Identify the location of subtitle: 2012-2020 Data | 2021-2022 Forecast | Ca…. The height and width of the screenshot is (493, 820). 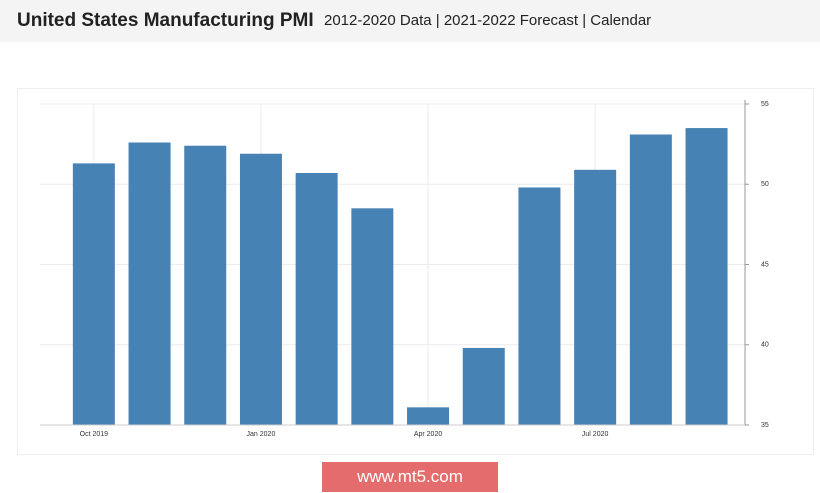
(488, 20).